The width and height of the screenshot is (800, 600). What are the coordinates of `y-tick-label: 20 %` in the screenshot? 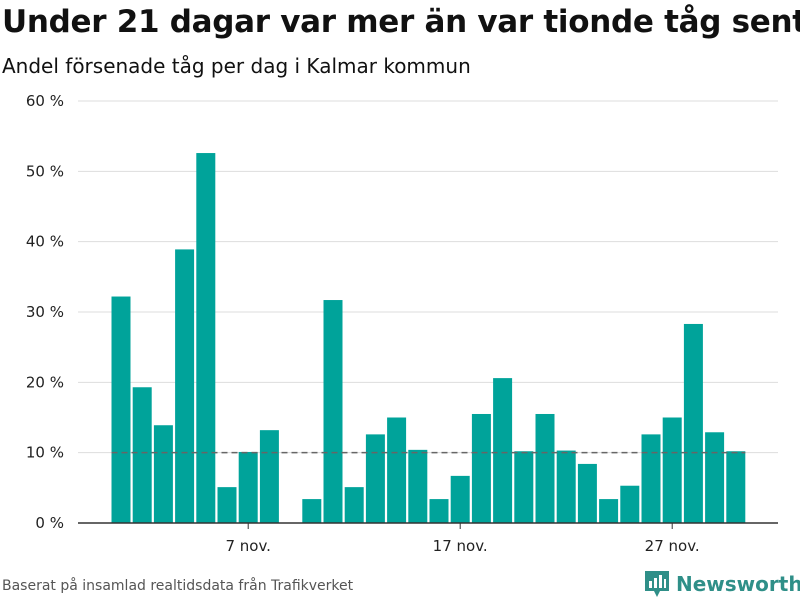 It's located at (45, 382).